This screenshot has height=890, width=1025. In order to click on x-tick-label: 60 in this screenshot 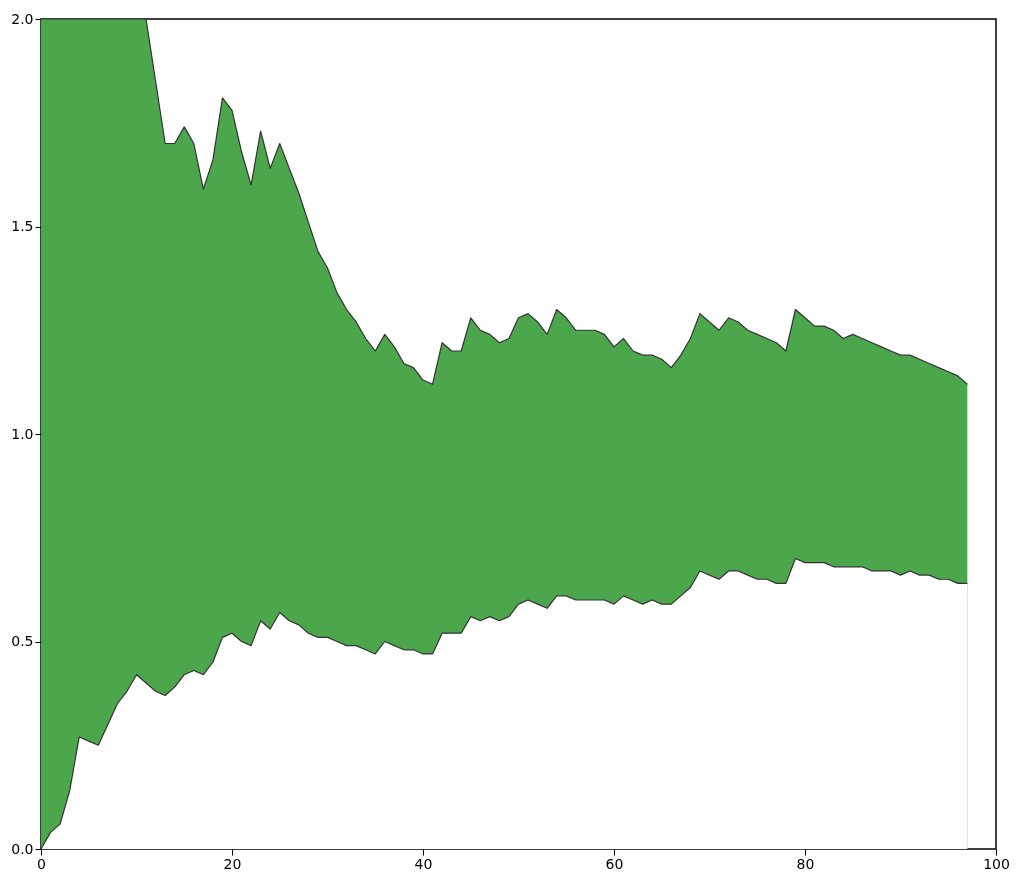, I will do `click(614, 863)`.